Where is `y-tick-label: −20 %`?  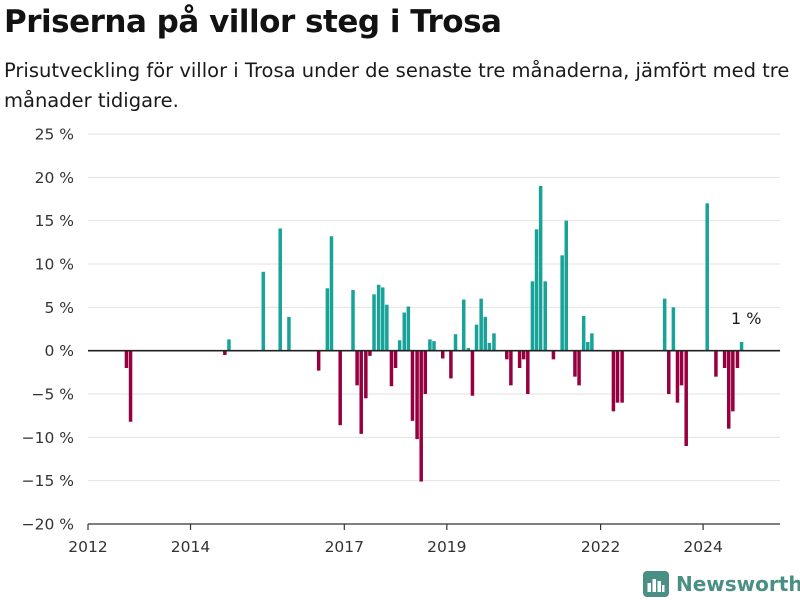 y-tick-label: −20 % is located at coordinates (48, 525).